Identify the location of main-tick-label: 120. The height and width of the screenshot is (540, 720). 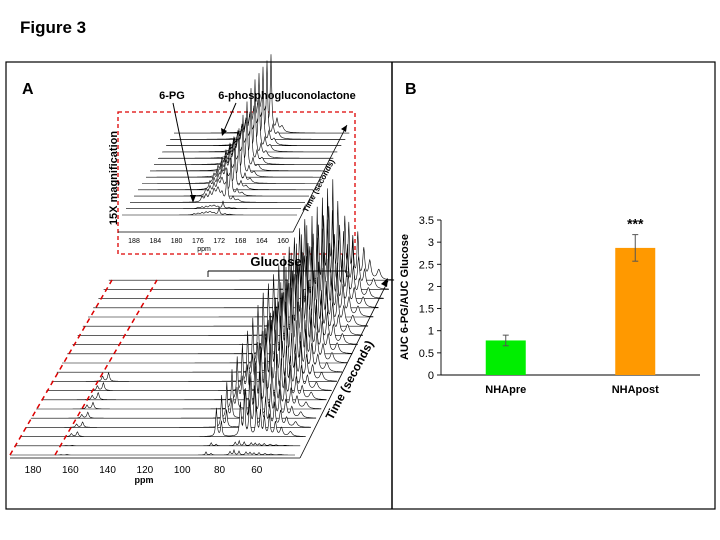
(145, 470).